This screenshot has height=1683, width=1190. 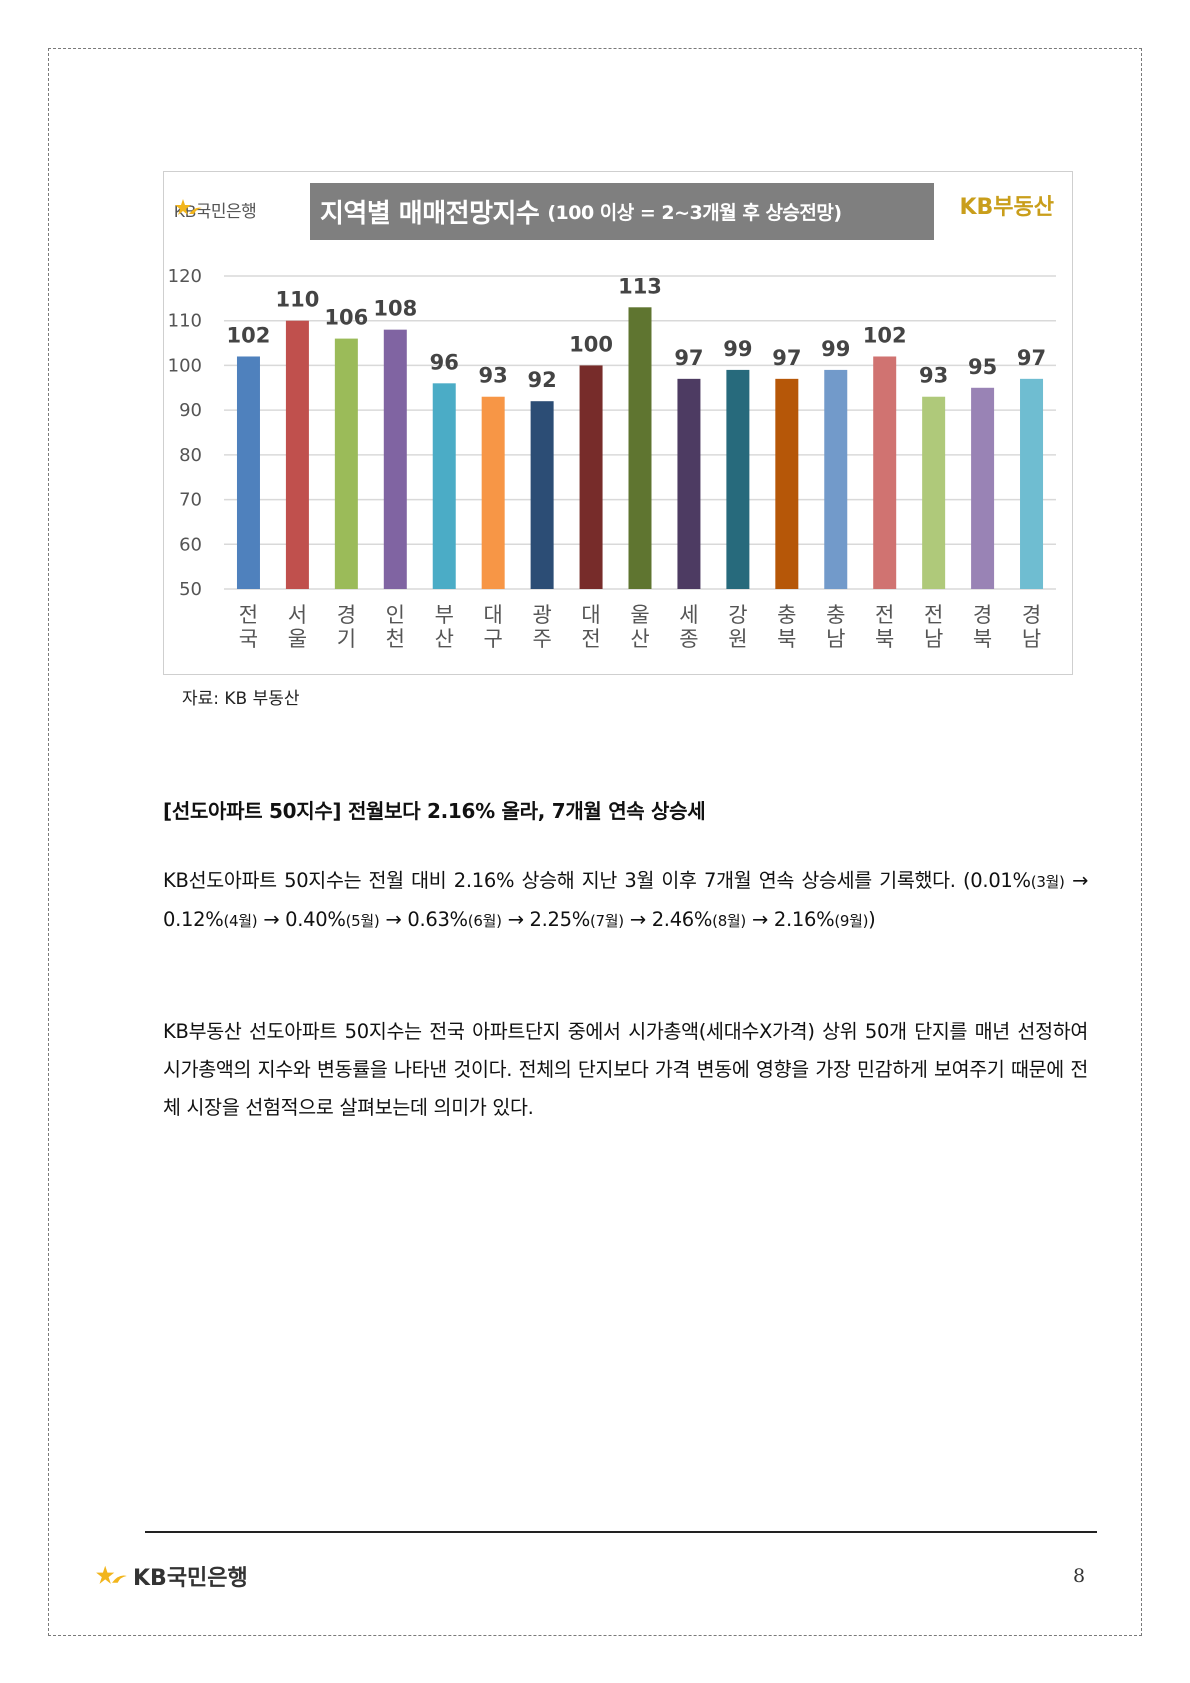 I want to click on data-label: 113, so click(x=640, y=286).